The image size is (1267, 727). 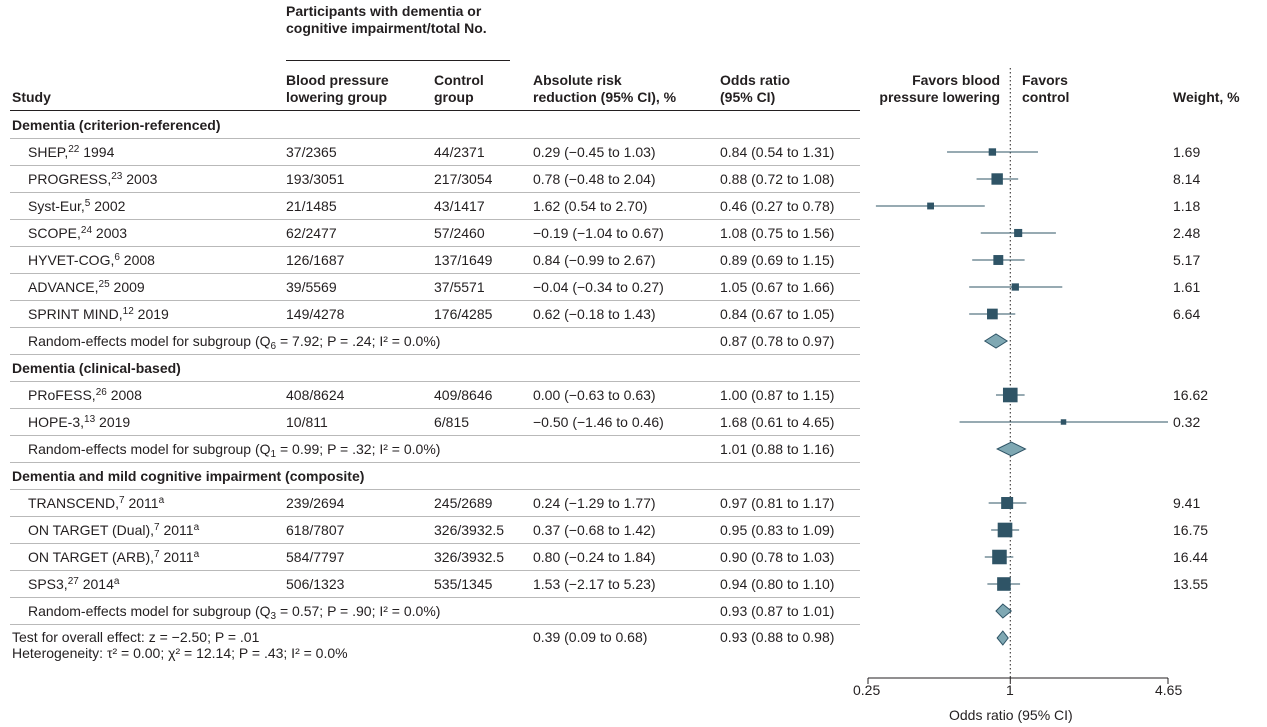 I want to click on bp-group-cell: 584/7797, so click(x=315, y=557).